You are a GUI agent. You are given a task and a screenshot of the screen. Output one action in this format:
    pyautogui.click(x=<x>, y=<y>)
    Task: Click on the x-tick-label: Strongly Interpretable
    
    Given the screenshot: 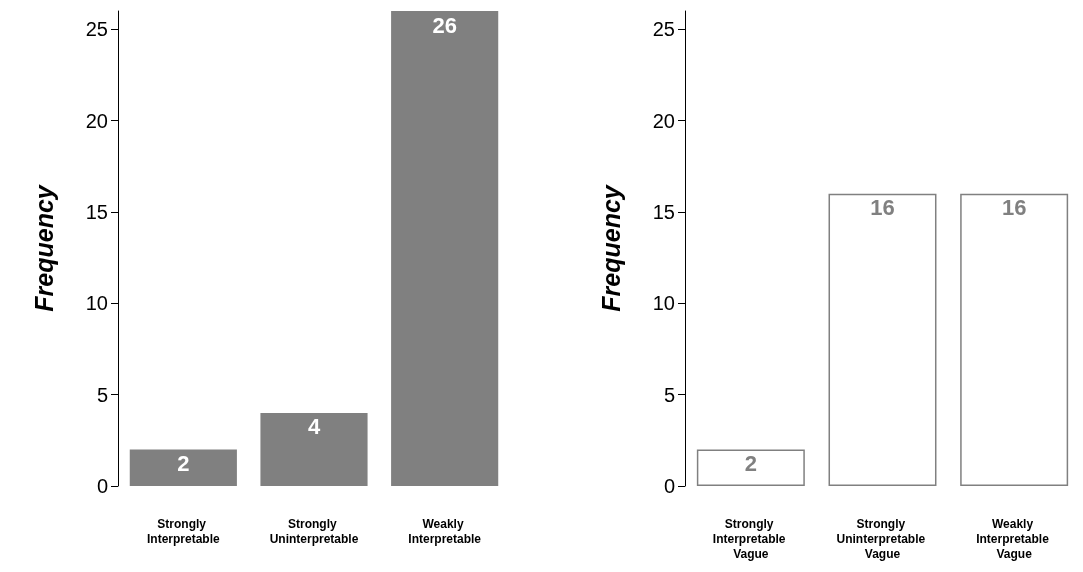 What is the action you would take?
    pyautogui.click(x=183, y=531)
    